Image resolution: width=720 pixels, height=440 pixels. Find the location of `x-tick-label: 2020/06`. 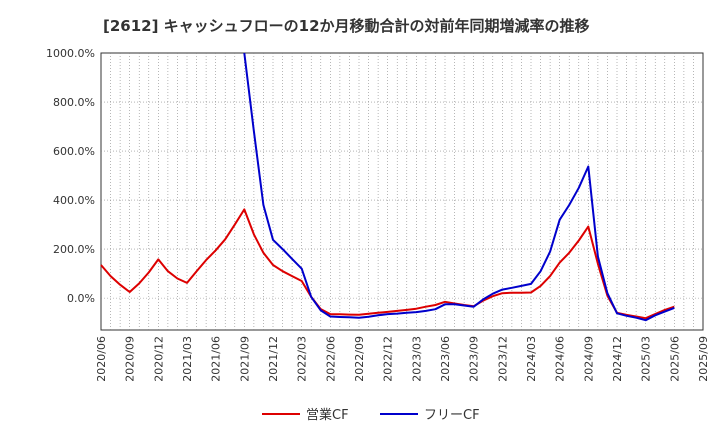

x-tick-label: 2020/06 is located at coordinates (101, 359).